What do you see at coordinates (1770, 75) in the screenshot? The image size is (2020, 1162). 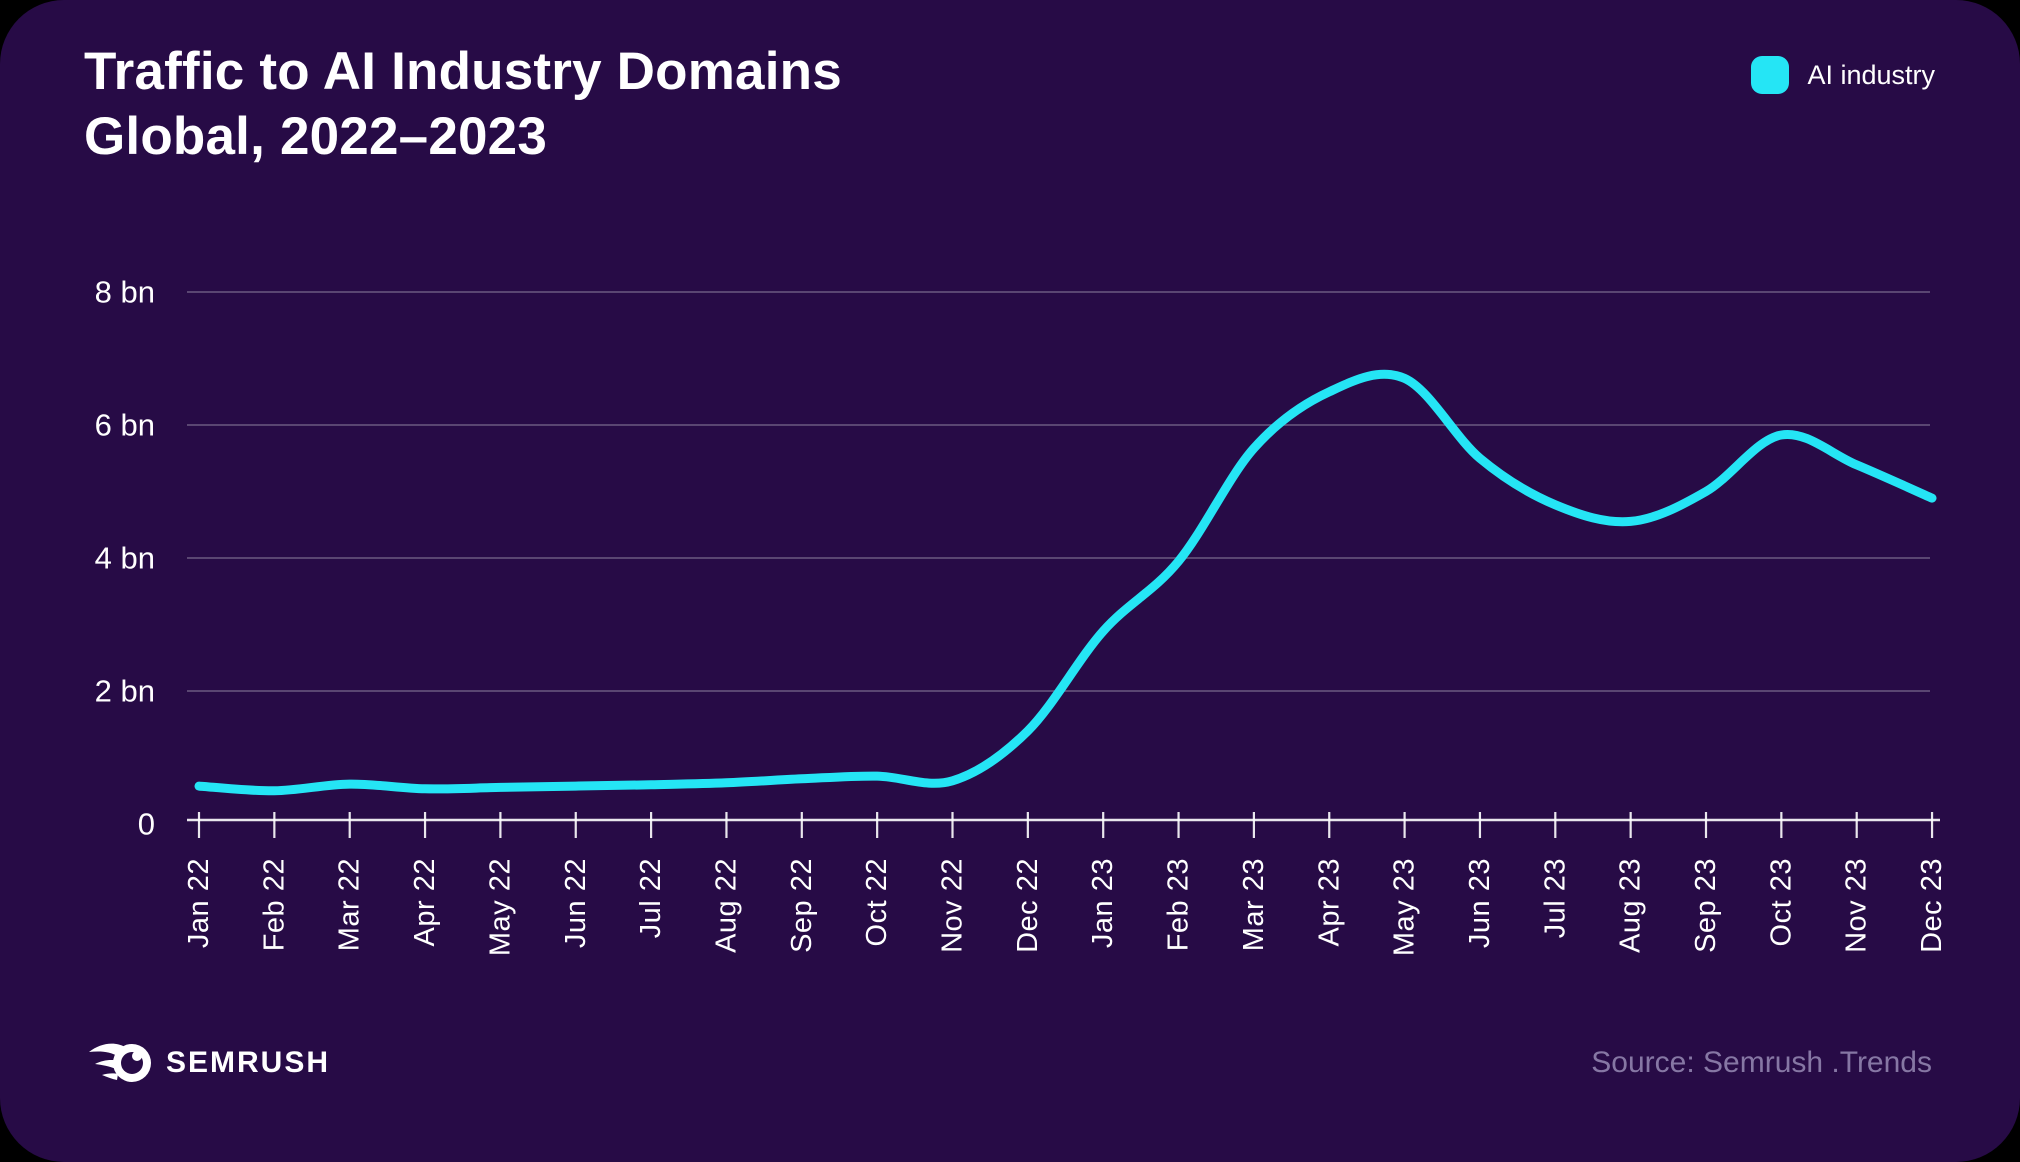 I see `legend-swatch` at bounding box center [1770, 75].